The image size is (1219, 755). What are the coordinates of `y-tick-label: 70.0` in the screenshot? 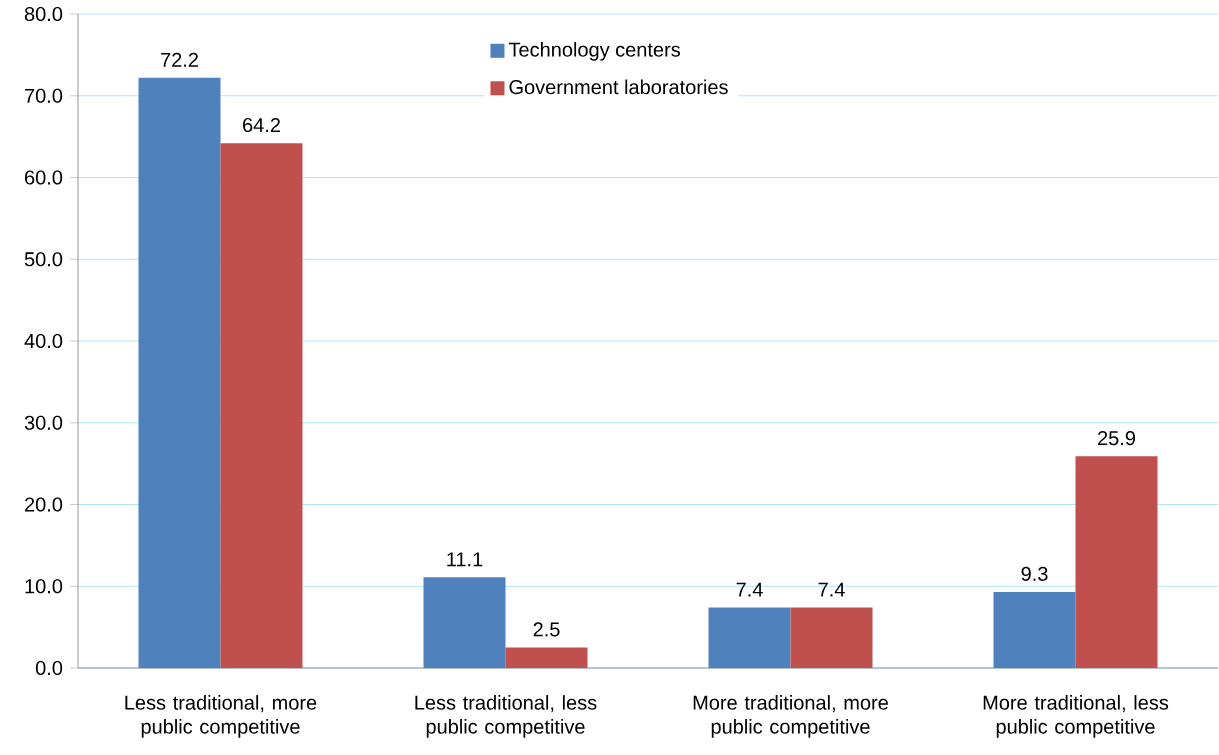 It's located at (44, 95).